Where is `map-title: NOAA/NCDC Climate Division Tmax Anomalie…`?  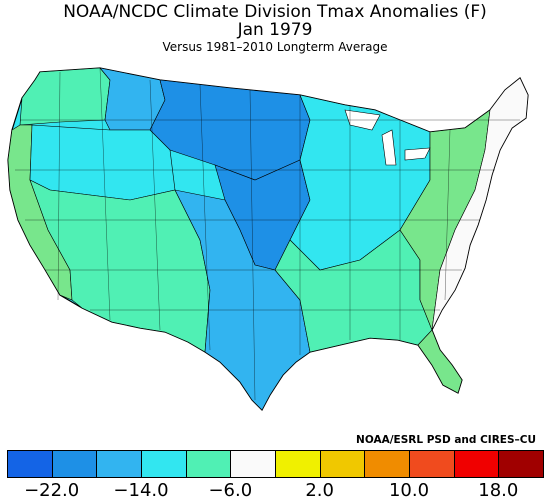 map-title: NOAA/NCDC Climate Division Tmax Anomalie… is located at coordinates (275, 12).